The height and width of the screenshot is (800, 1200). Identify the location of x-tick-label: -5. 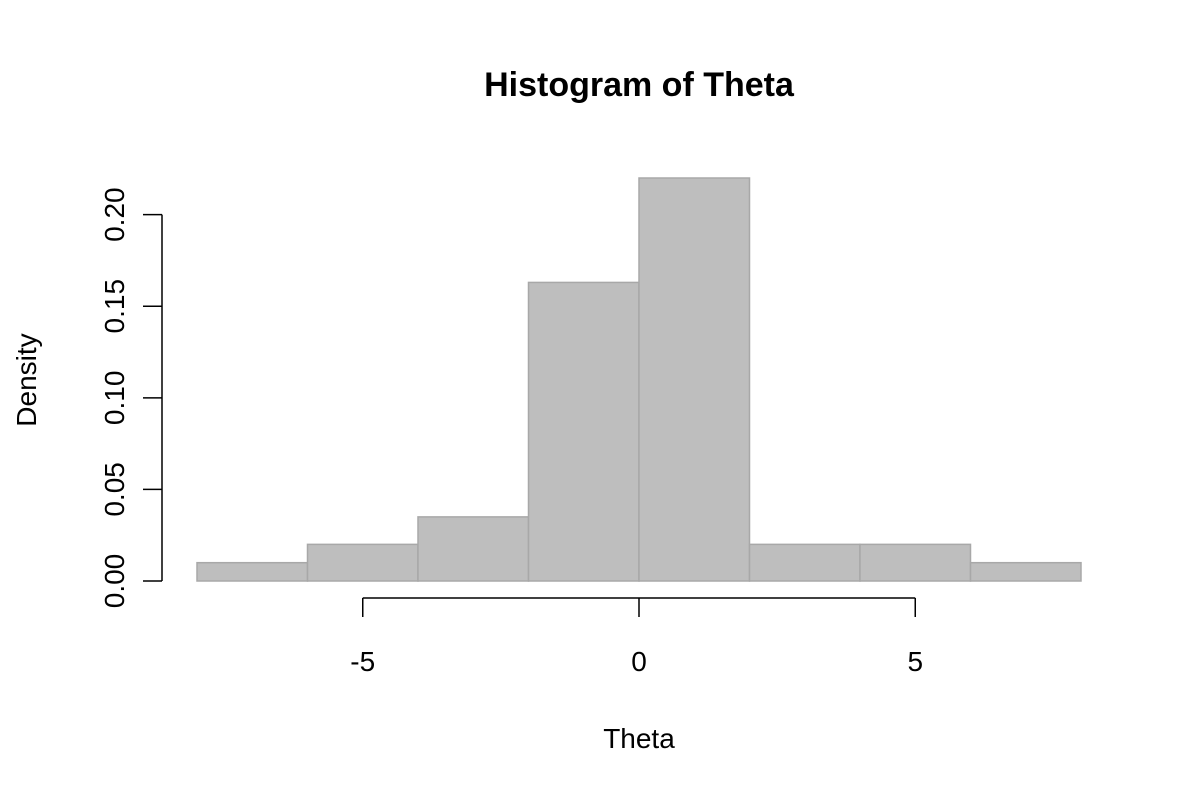
(362, 661).